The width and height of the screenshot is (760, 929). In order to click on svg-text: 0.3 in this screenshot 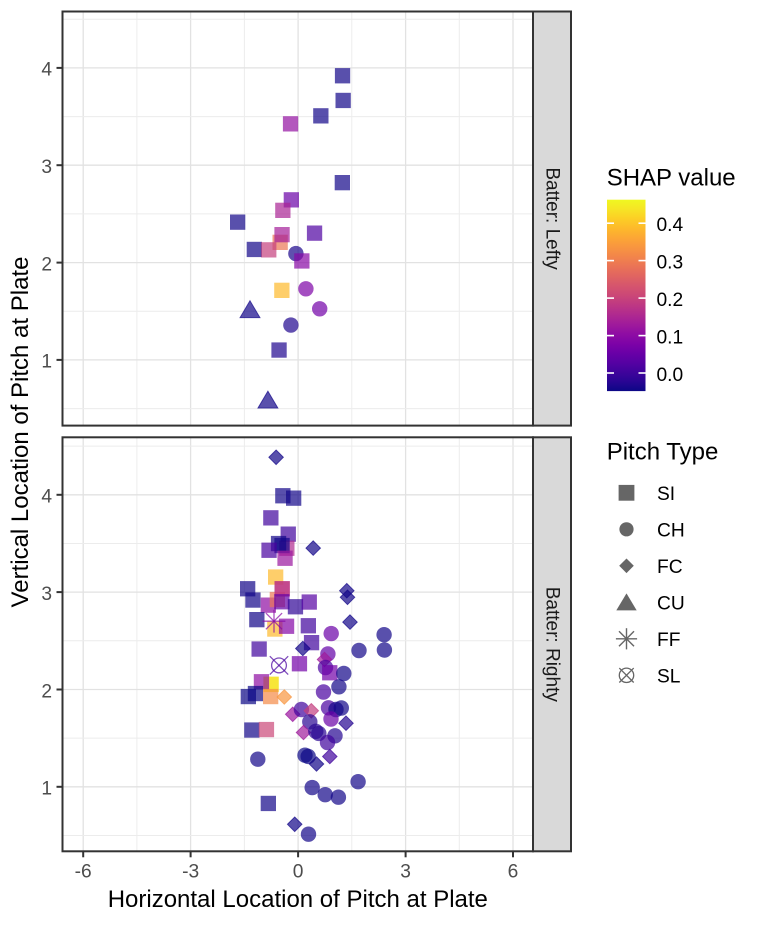, I will do `click(670, 263)`.